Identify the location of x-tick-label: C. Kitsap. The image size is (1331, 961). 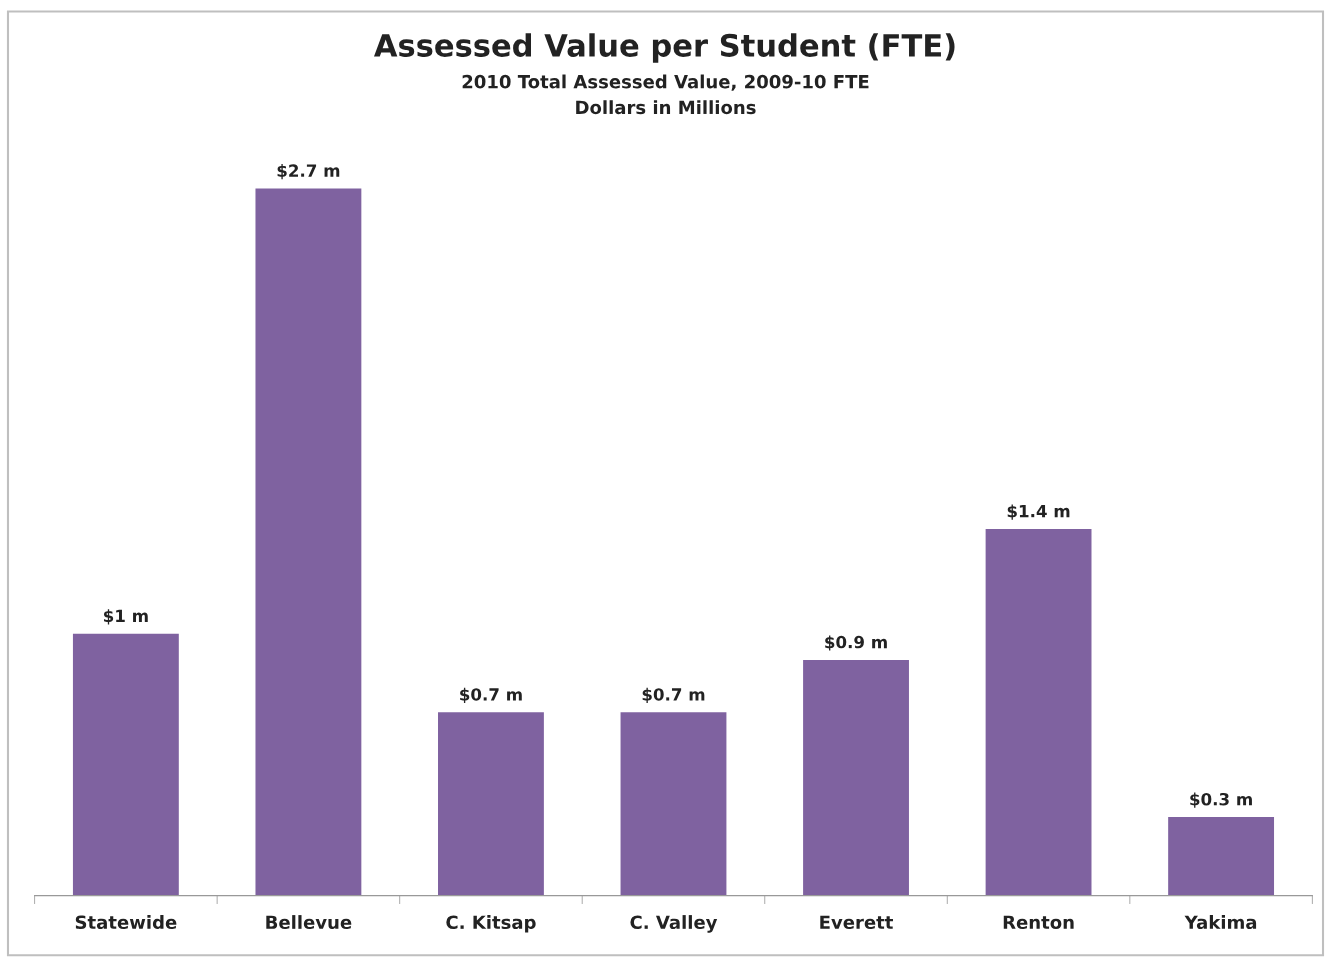
(491, 924).